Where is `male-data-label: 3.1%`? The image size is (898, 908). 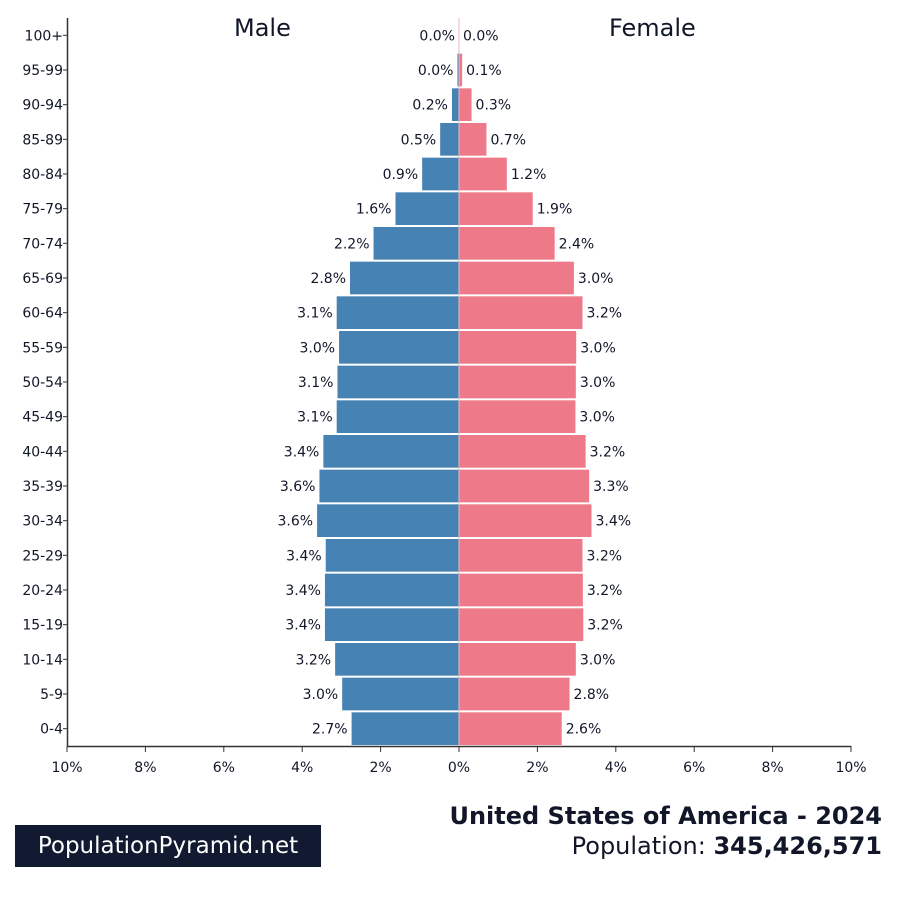
male-data-label: 3.1% is located at coordinates (316, 383).